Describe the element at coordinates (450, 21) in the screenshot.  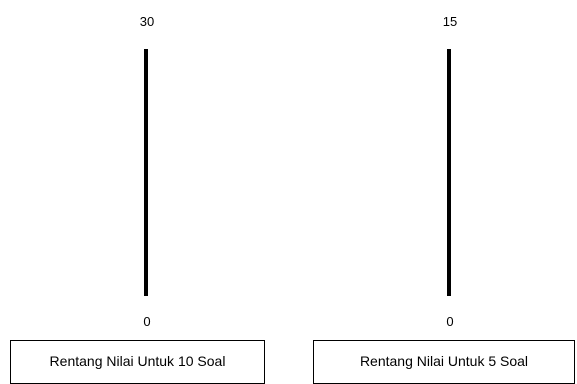
I see `scale-max-label: 15` at that location.